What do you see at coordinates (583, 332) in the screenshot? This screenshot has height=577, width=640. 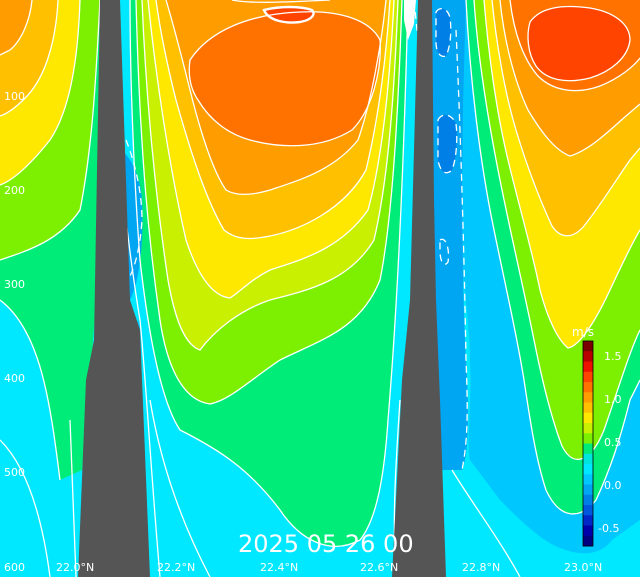 I see `colorbar-units: m/s` at bounding box center [583, 332].